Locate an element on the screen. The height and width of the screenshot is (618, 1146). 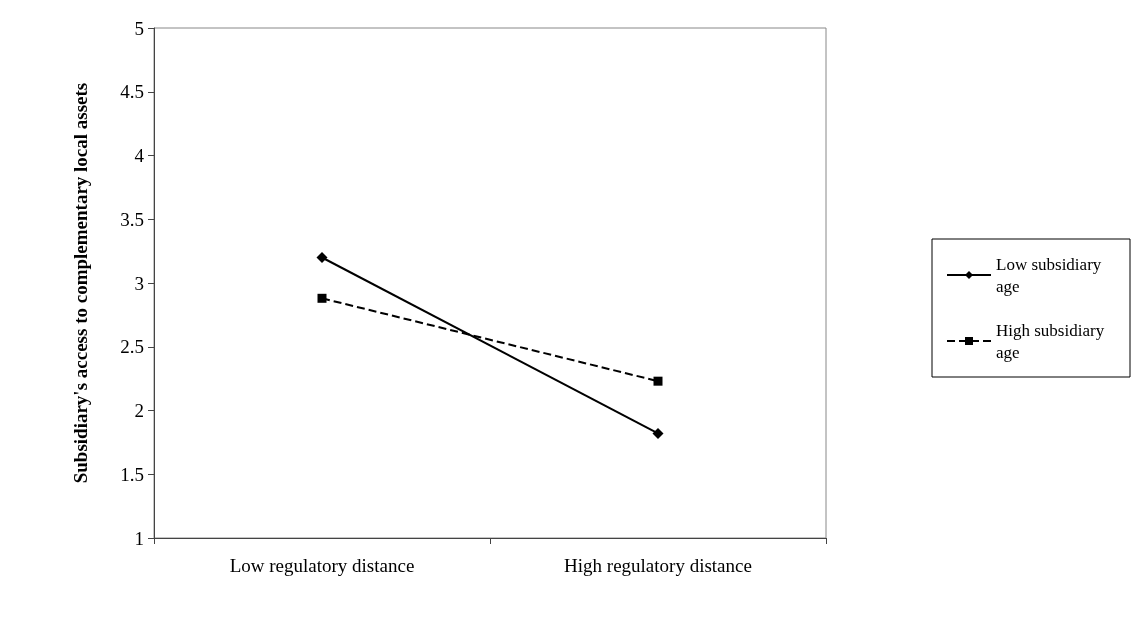
y-tick-label: 1.5 is located at coordinates (132, 474).